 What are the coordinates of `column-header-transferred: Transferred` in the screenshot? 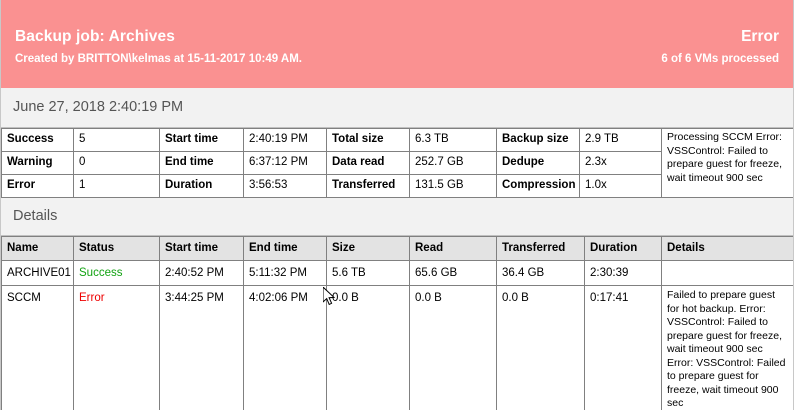 It's located at (540, 248).